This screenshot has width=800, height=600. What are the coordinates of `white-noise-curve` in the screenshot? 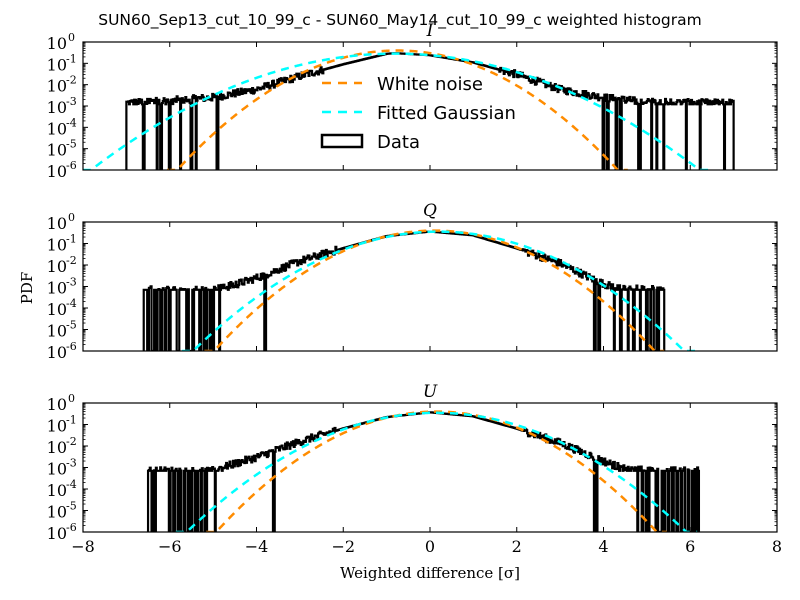 It's located at (397, 109).